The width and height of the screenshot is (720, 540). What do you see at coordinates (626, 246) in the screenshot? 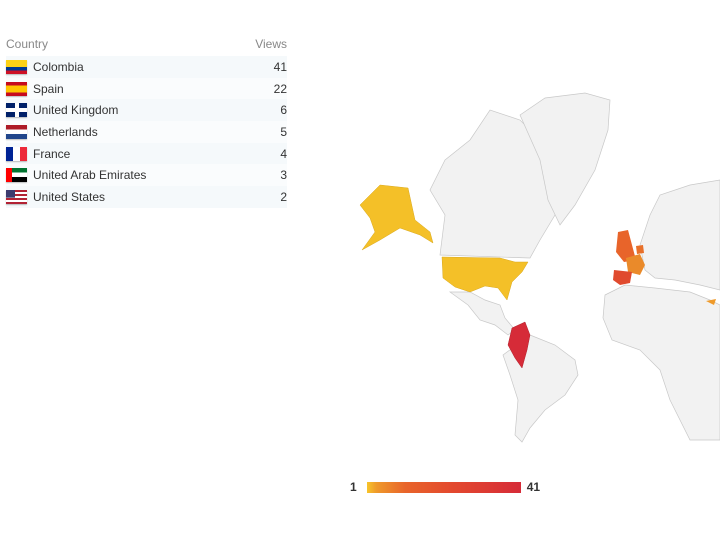
I see `map-uk` at bounding box center [626, 246].